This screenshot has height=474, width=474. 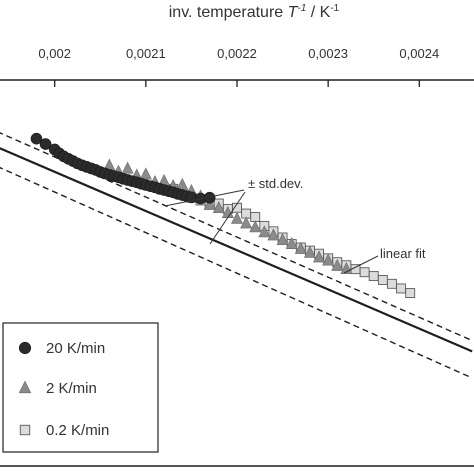 What do you see at coordinates (227, 218) in the screenshot?
I see `std-dev-leader-lower` at bounding box center [227, 218].